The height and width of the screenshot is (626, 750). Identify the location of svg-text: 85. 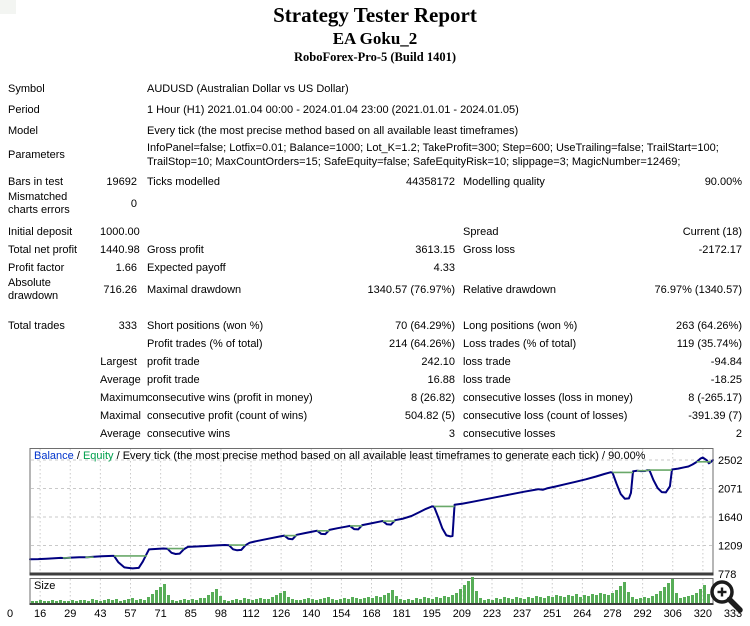
(191, 614).